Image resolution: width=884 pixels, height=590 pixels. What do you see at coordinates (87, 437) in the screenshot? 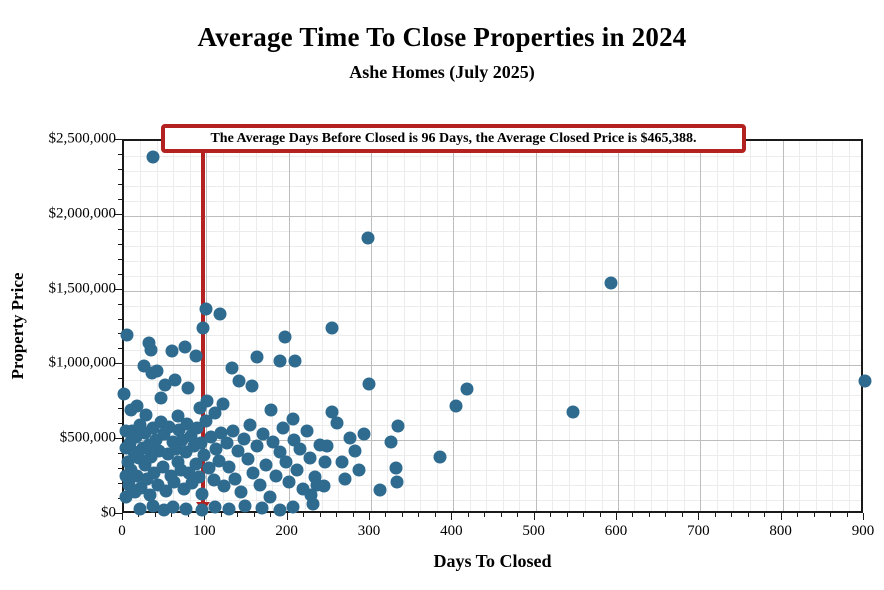
I see `y-tick-label: $500,000` at bounding box center [87, 437].